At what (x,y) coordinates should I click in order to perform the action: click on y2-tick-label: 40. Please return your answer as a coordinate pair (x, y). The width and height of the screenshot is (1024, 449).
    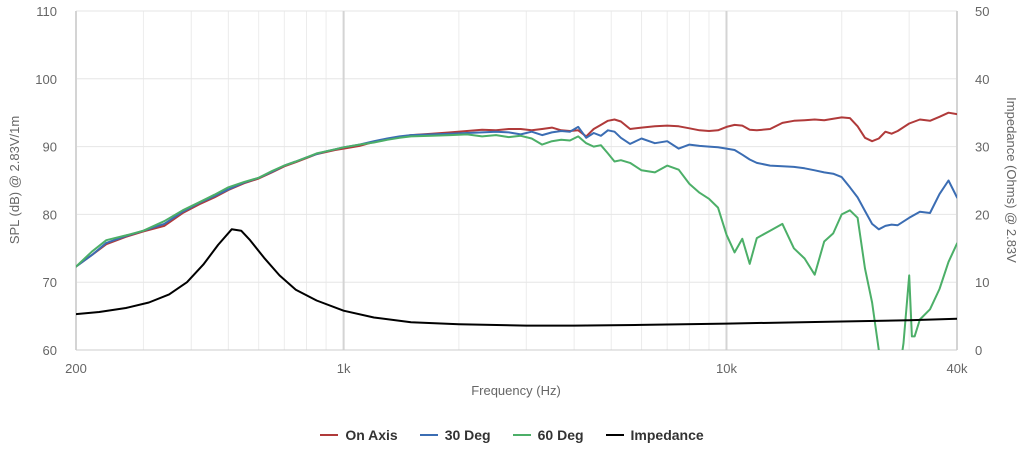
    Looking at the image, I should click on (982, 79).